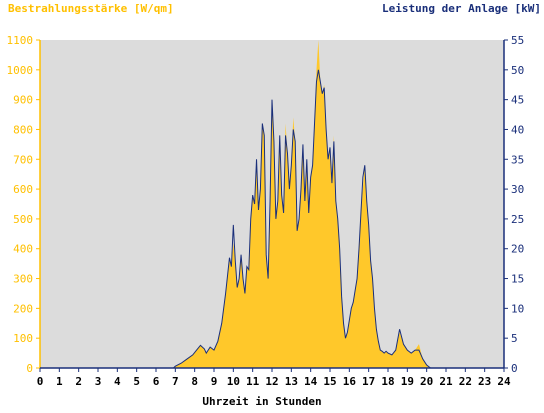 This screenshot has height=413, width=544. Describe the element at coordinates (514, 338) in the screenshot. I see `right-tick-label: 5` at that location.